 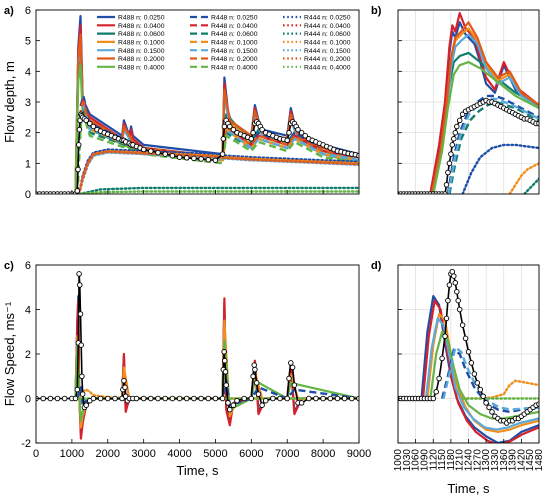 I want to click on y-tick-label: 6, so click(x=28, y=11).